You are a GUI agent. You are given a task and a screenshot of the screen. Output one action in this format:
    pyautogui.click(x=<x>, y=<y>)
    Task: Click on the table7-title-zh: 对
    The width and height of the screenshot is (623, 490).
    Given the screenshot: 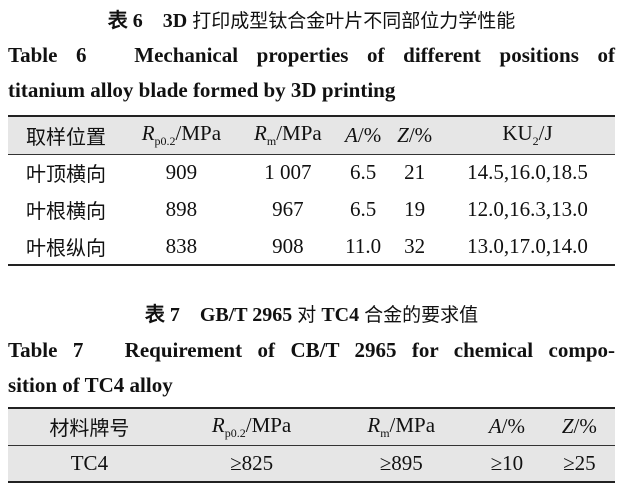 What is the action you would take?
    pyautogui.click(x=307, y=315)
    